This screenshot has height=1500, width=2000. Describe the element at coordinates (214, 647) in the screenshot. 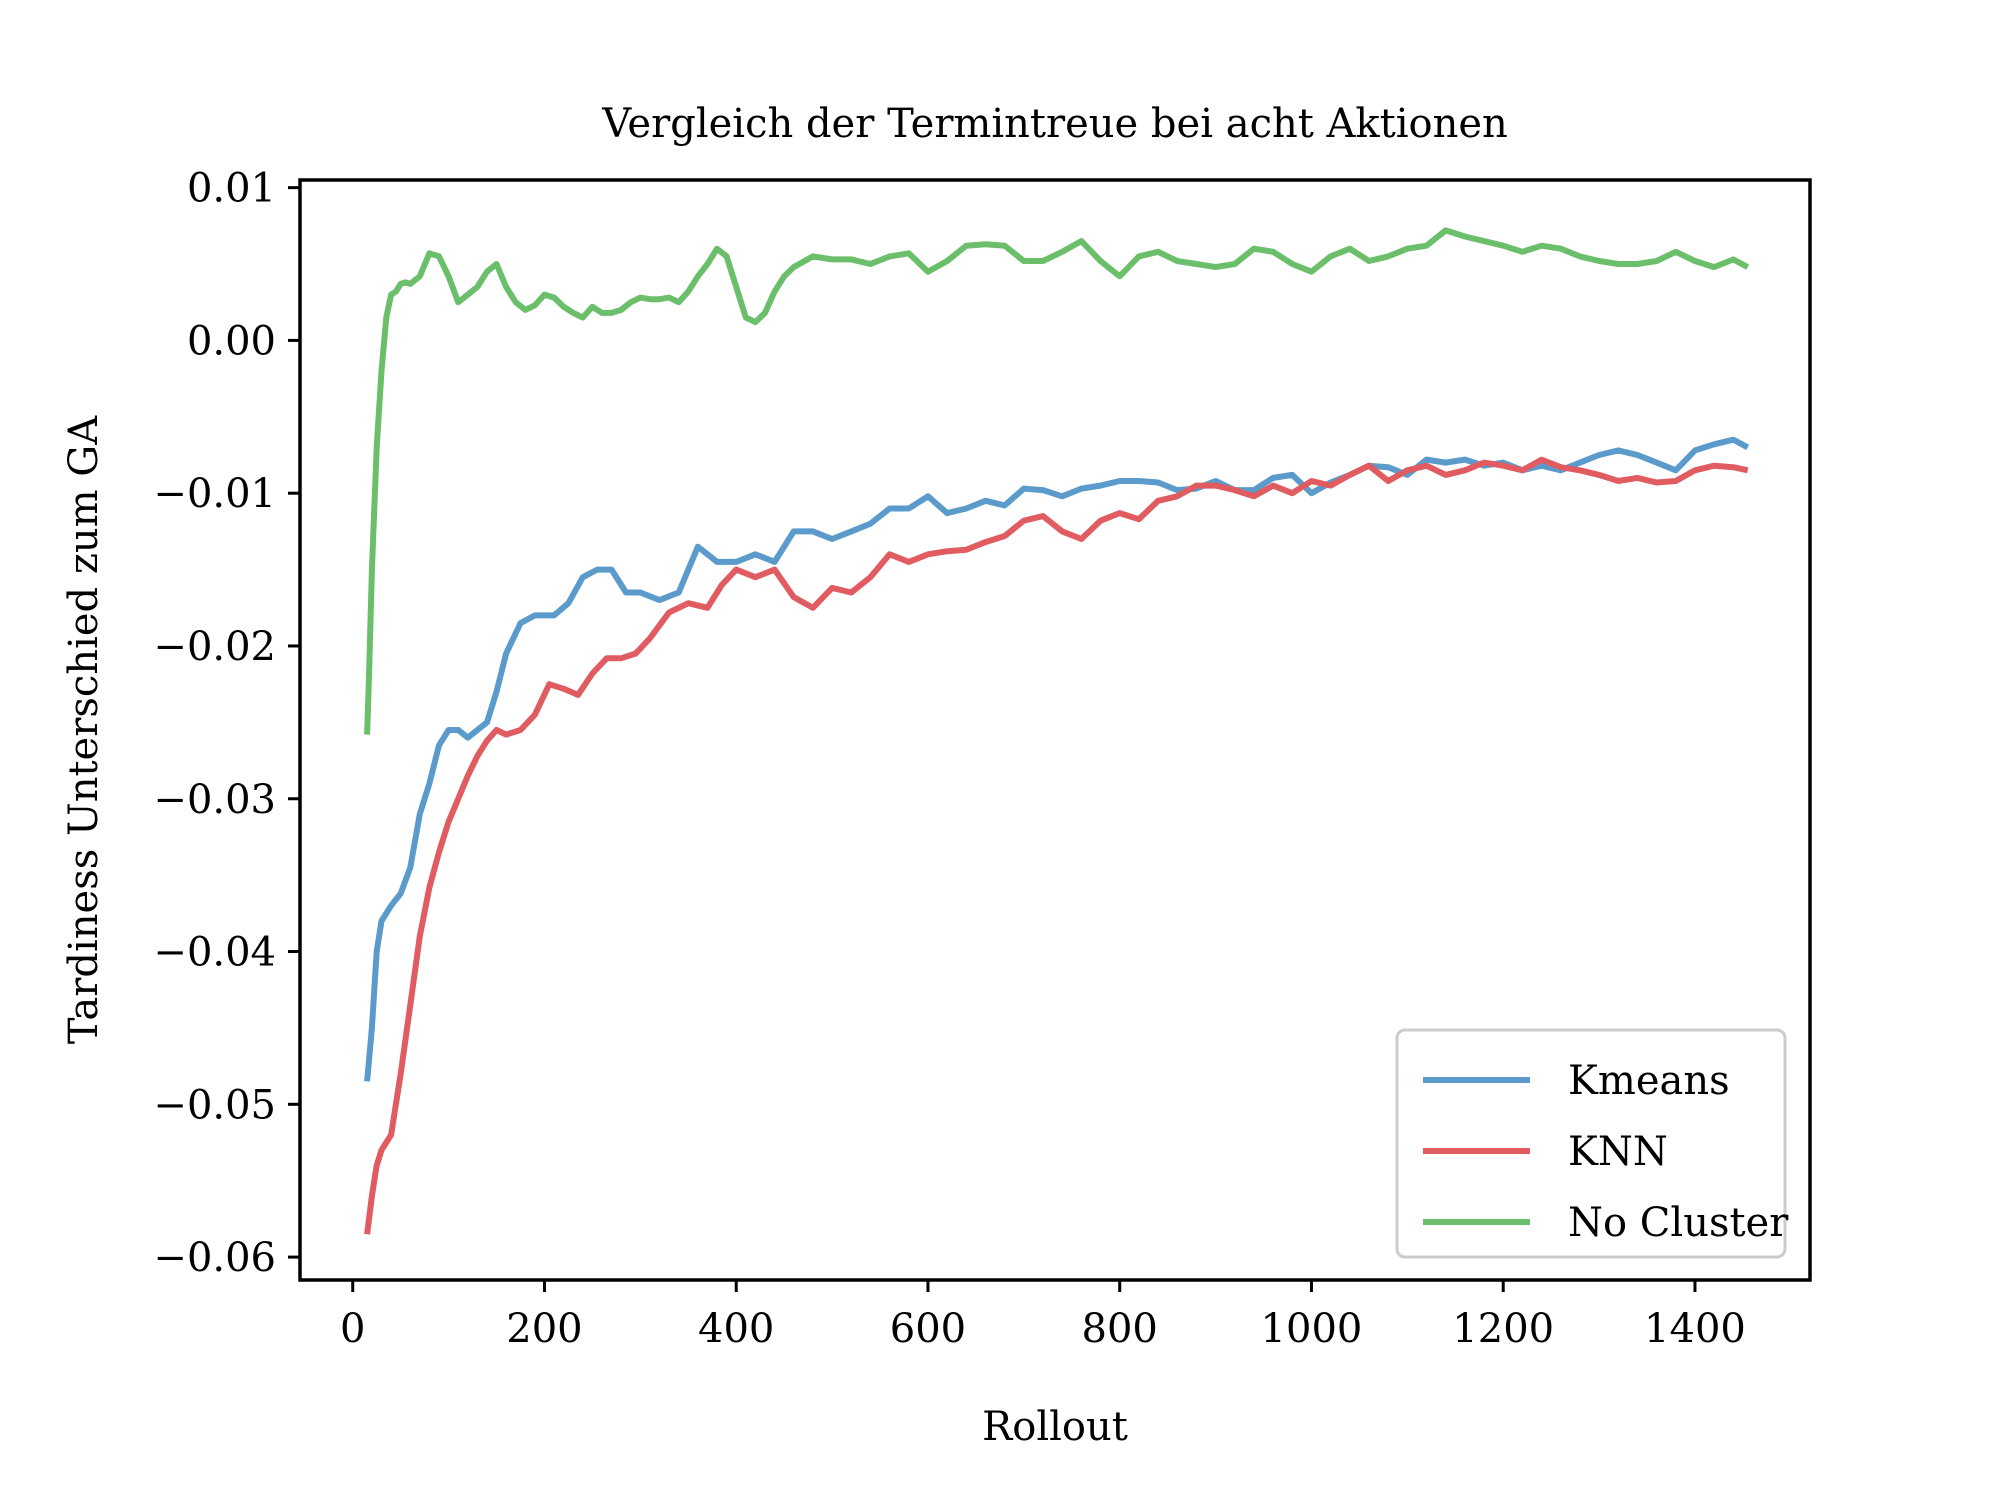

I see `y-tick-label: −0.02` at that location.